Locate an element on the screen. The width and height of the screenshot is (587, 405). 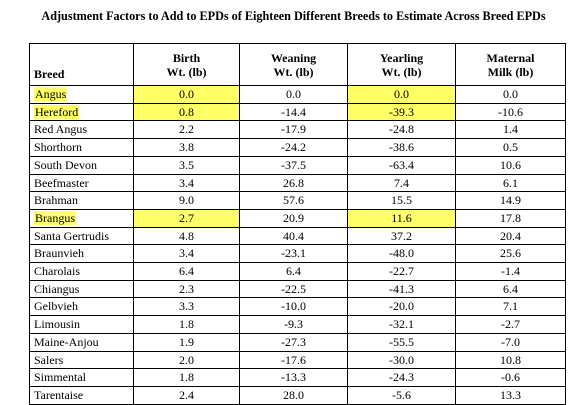
table-row: Hereford 0.8 -14.4 -39.3 -10.6 is located at coordinates (297, 112).